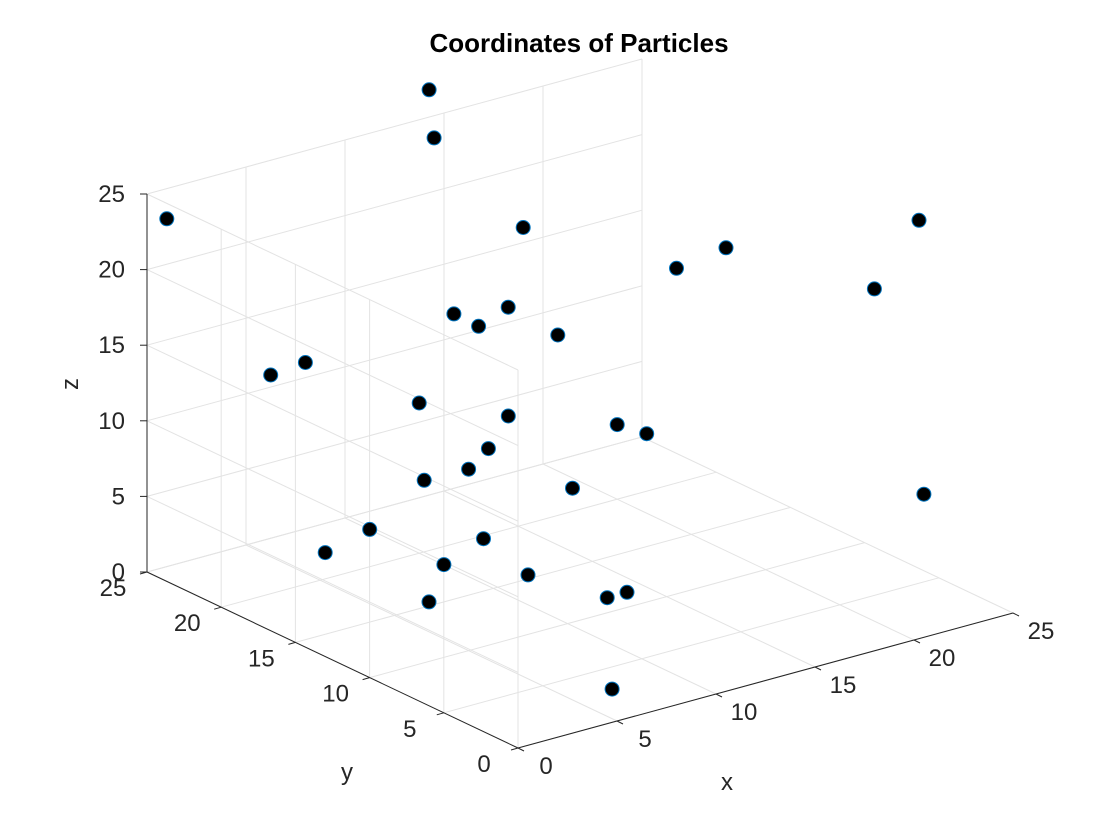 This screenshot has height=840, width=1120. I want to click on x-tick-label: 10, so click(744, 712).